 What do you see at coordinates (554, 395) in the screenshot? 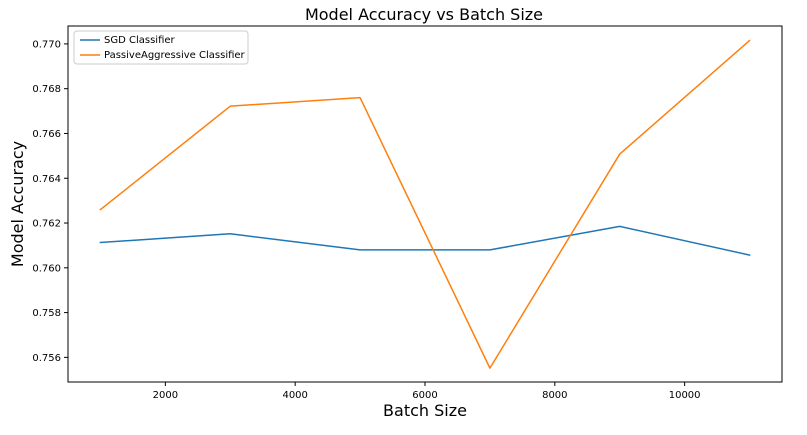
I see `x-tick-label: 8000` at bounding box center [554, 395].